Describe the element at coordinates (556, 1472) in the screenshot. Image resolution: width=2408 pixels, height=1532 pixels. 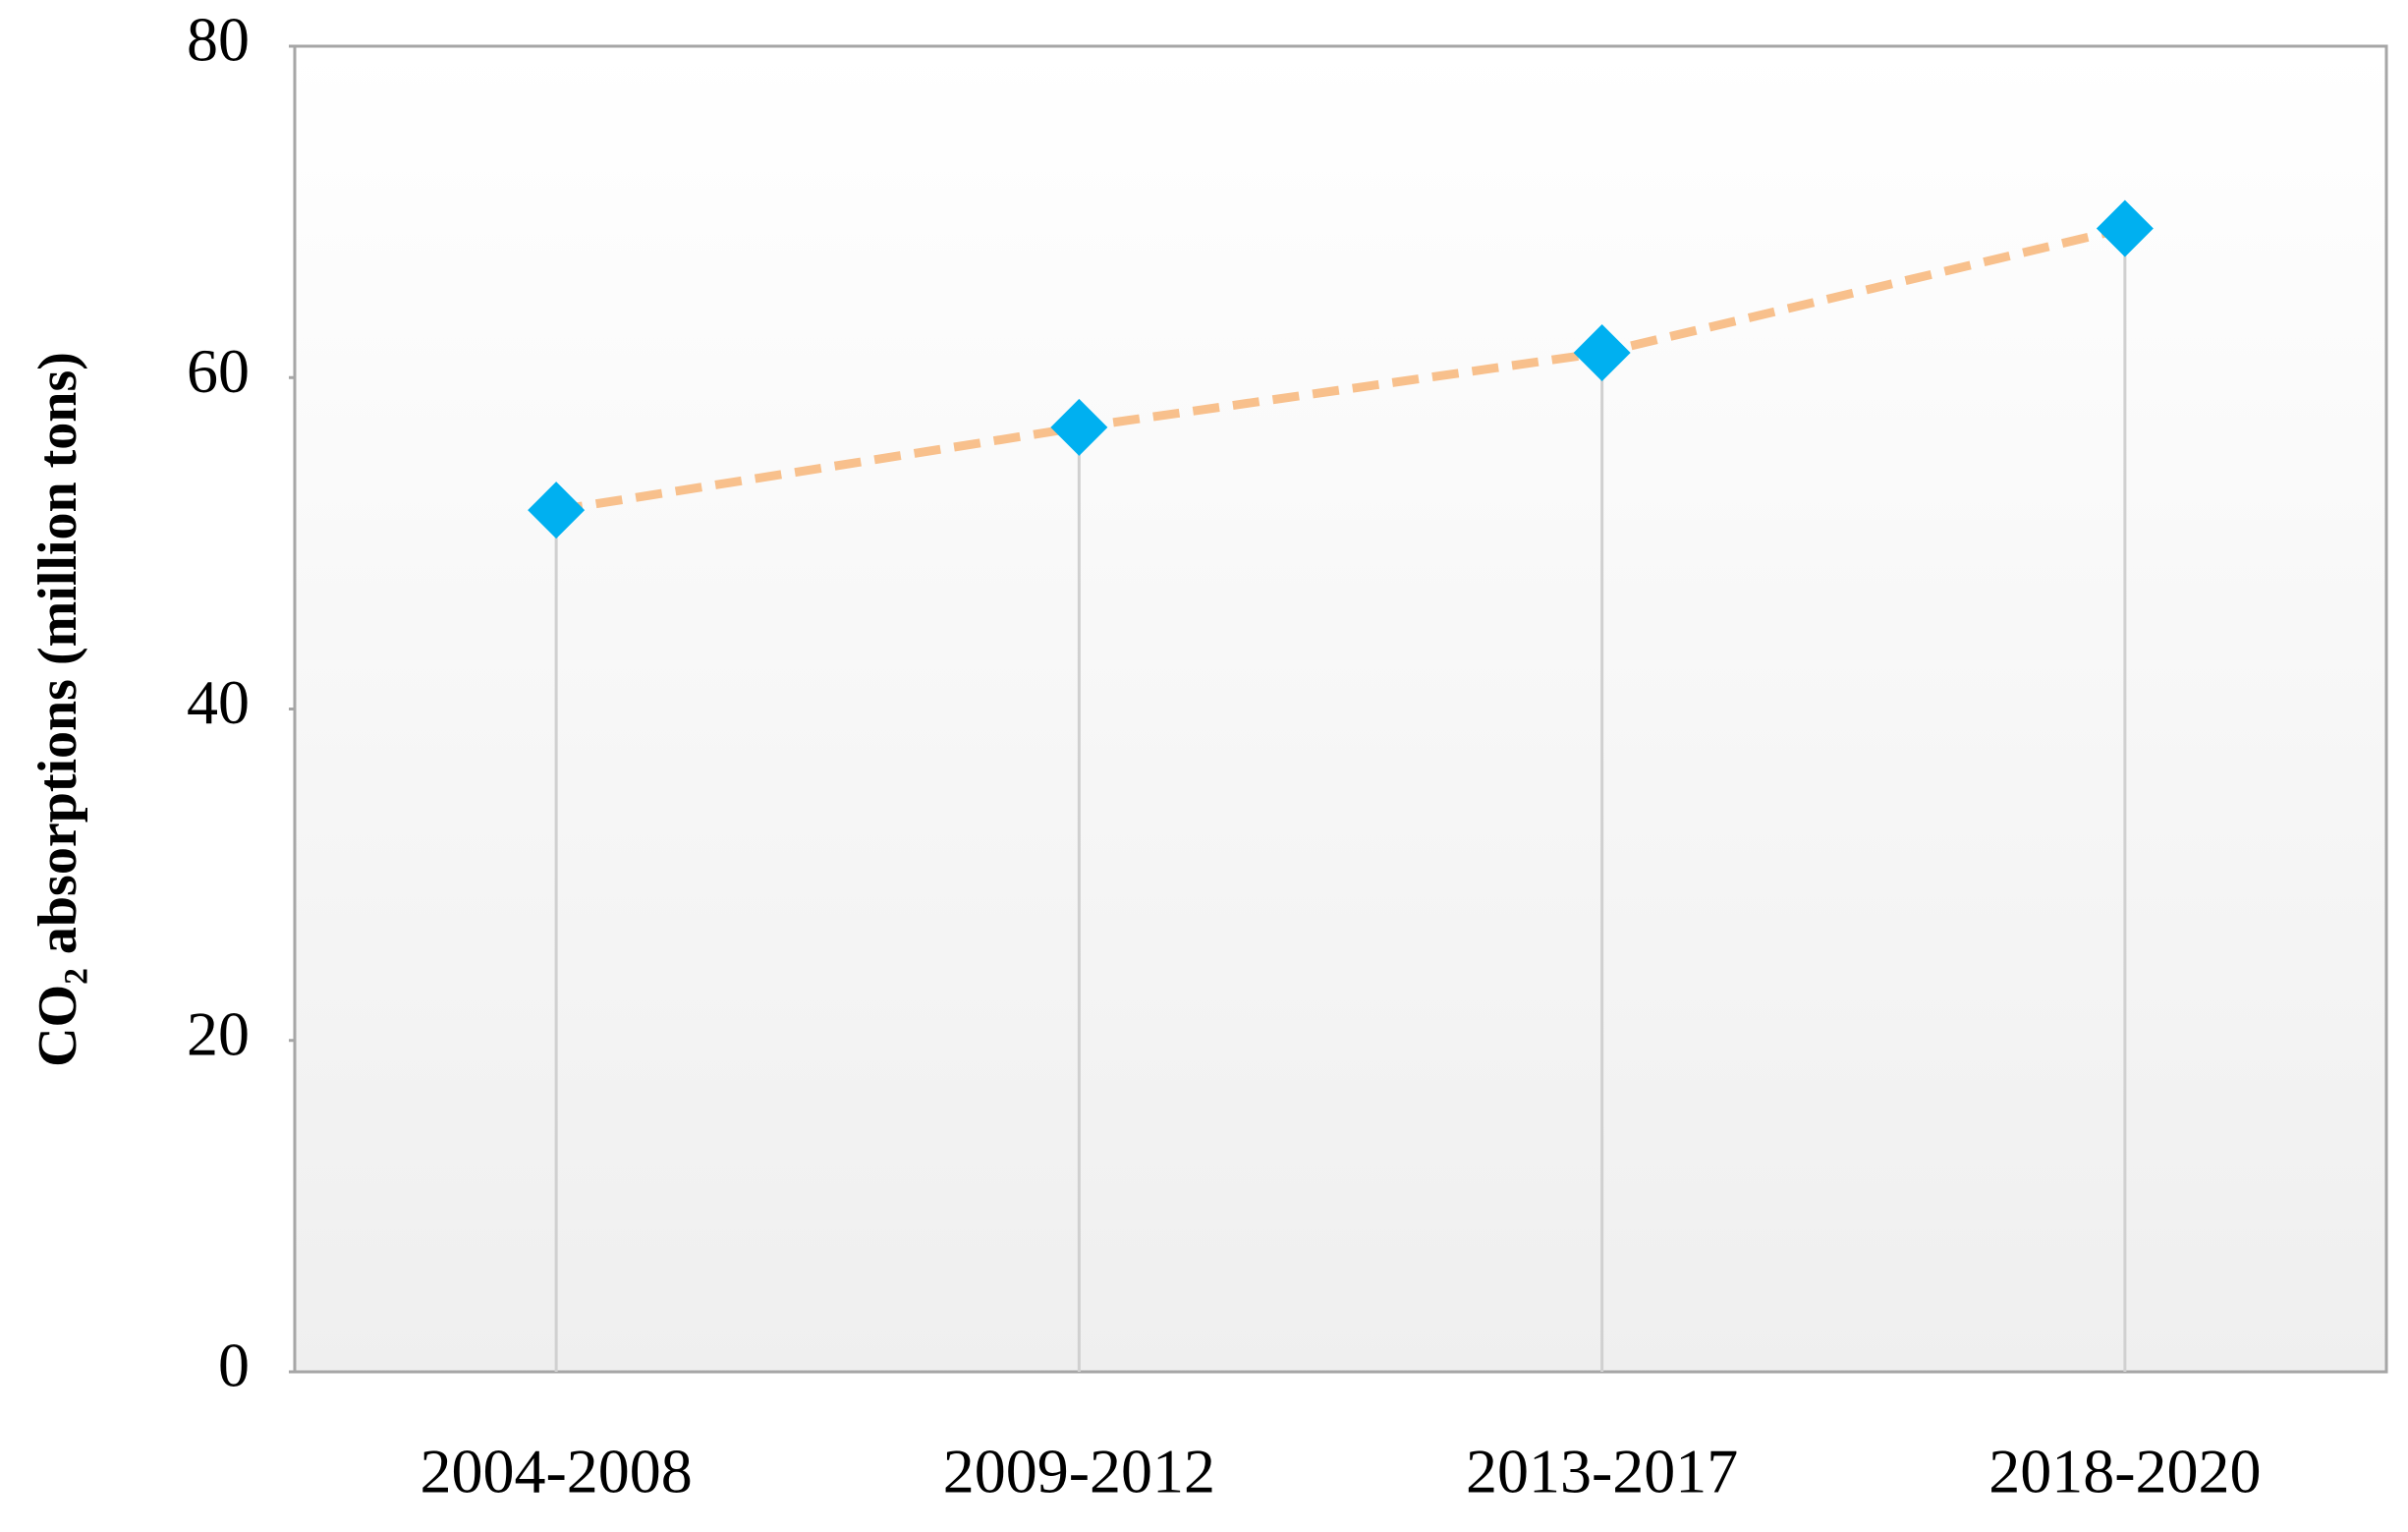
I see `x-tick-label: 2004-2008` at that location.